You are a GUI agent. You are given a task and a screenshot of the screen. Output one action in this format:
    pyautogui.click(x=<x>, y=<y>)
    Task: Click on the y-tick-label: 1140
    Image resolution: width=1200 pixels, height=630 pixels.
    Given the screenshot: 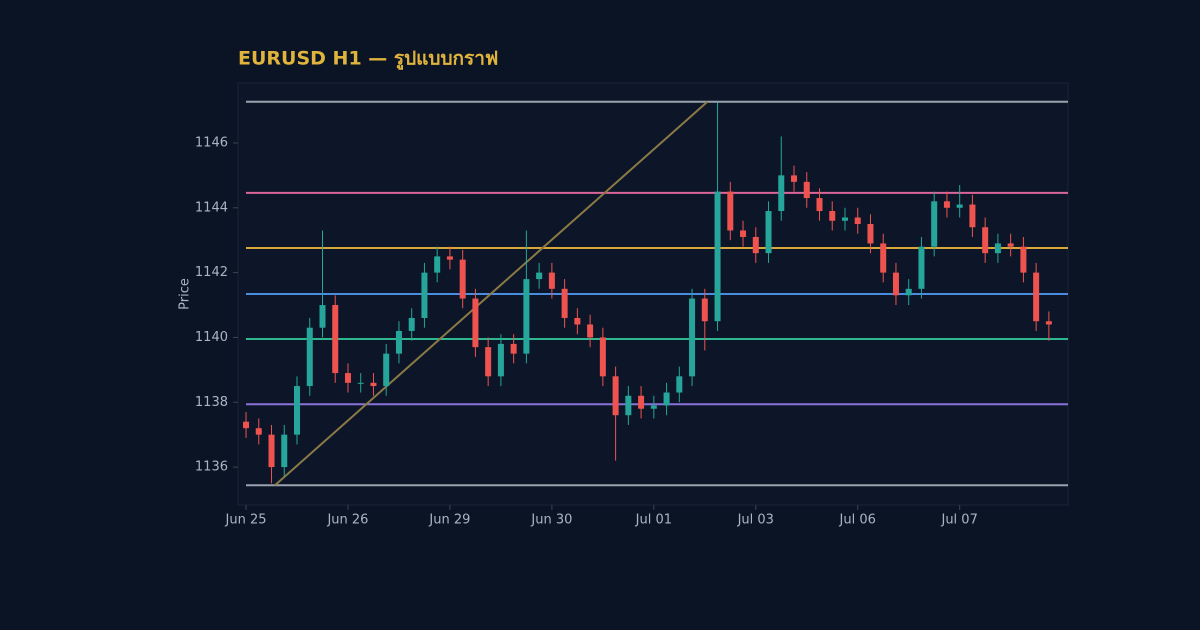 What is the action you would take?
    pyautogui.click(x=211, y=337)
    